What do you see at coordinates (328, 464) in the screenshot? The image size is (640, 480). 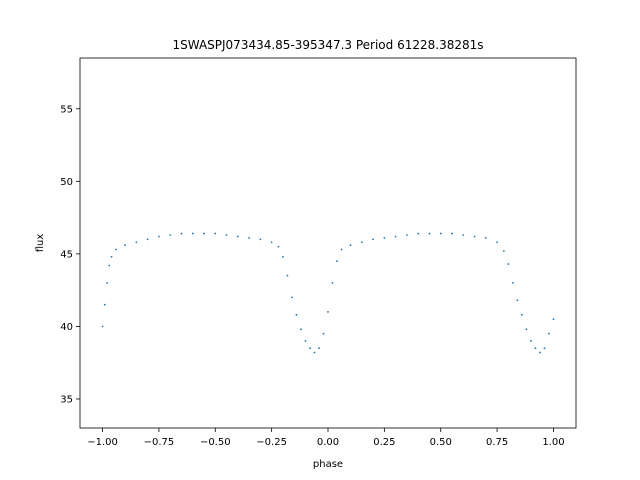 I see `x-axis-label: phase` at bounding box center [328, 464].